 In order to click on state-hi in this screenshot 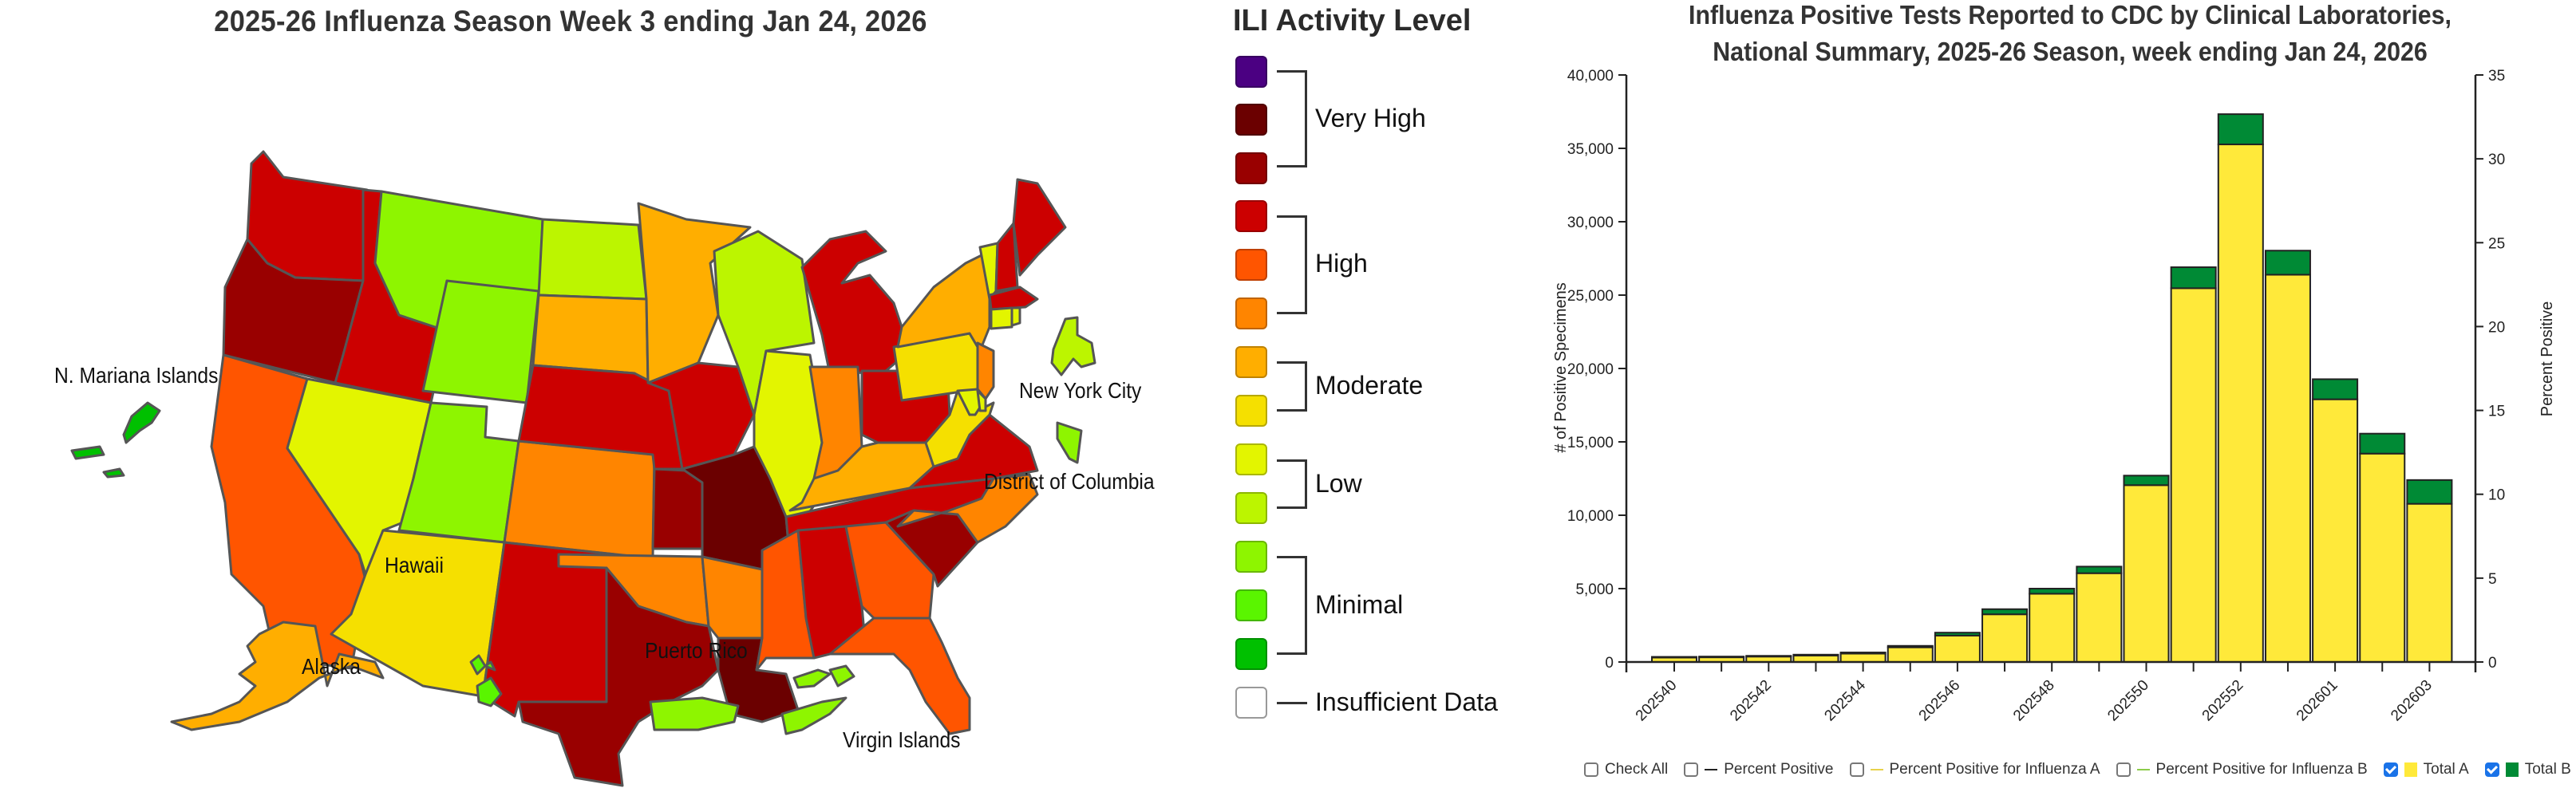, I will do `click(486, 681)`.